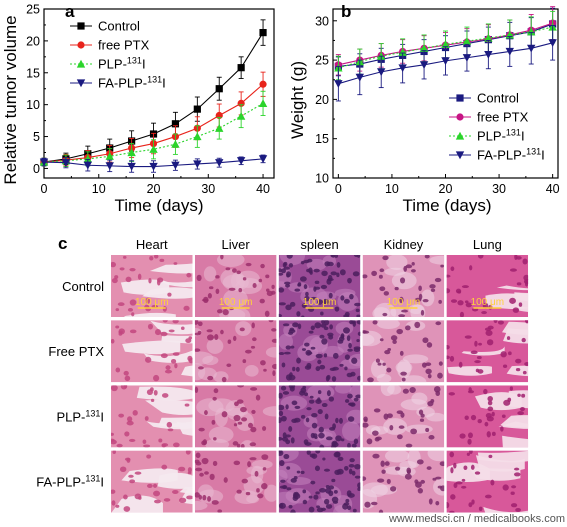 Image resolution: width=567 pixels, height=527 pixels. Describe the element at coordinates (511, 155) in the screenshot. I see `legend-label: FA-PLP-131I` at that location.